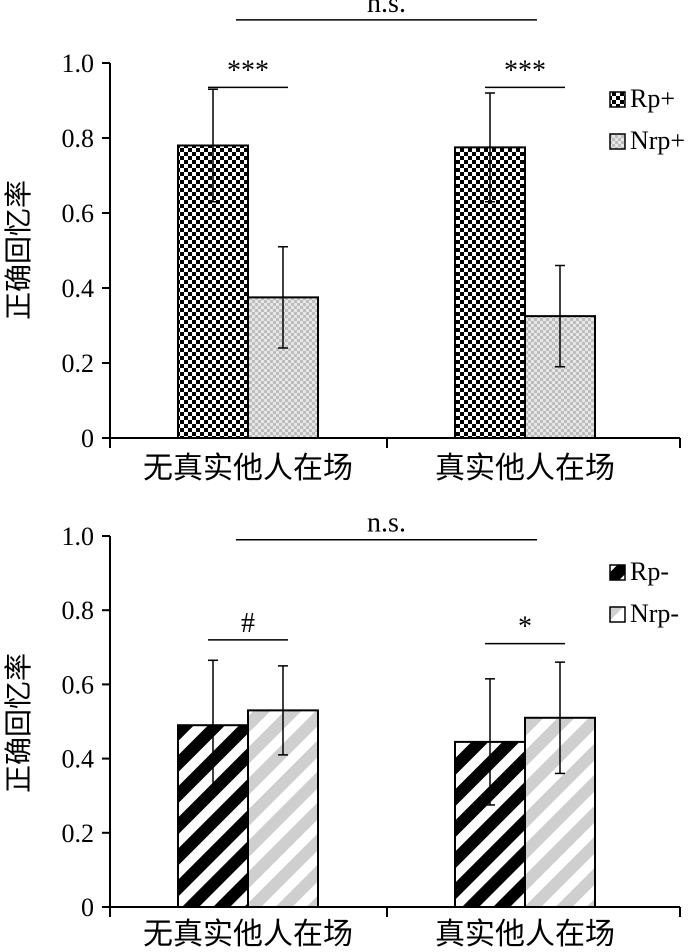 The height and width of the screenshot is (952, 700). Describe the element at coordinates (652, 98) in the screenshot. I see `legend-label: Rp+` at that location.